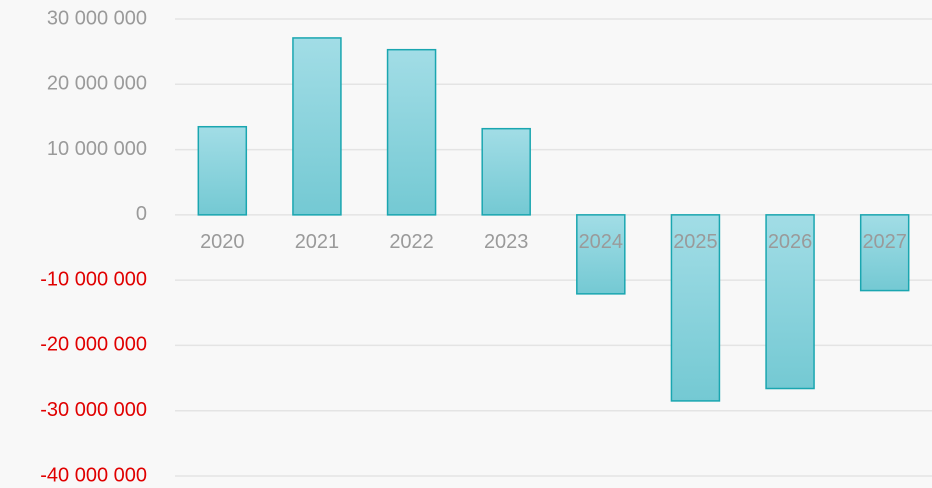  Describe the element at coordinates (97, 18) in the screenshot. I see `y-tick-label: 30 000 000` at that location.